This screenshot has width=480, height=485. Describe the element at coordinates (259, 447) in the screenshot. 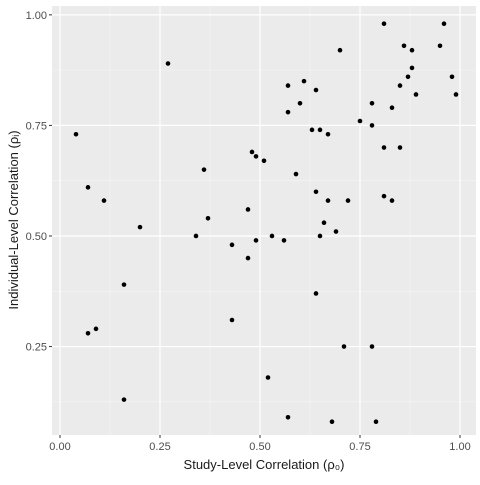

I see `x-tick-label: 0.50` at that location.